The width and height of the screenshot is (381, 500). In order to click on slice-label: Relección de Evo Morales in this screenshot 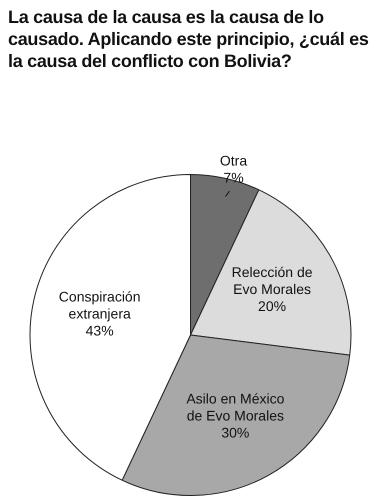, I will do `click(272, 281)`.